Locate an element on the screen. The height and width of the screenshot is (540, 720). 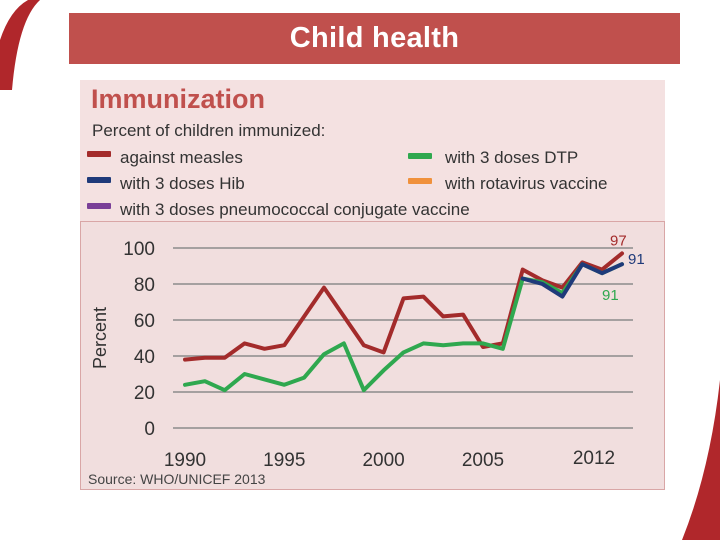
end-label-dtp3: 91 is located at coordinates (610, 295).